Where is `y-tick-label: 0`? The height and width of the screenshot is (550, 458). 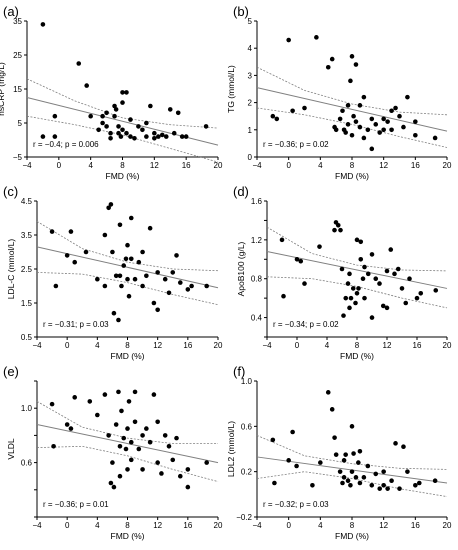
y-tick-label: 0 is located at coordinates (250, 157).